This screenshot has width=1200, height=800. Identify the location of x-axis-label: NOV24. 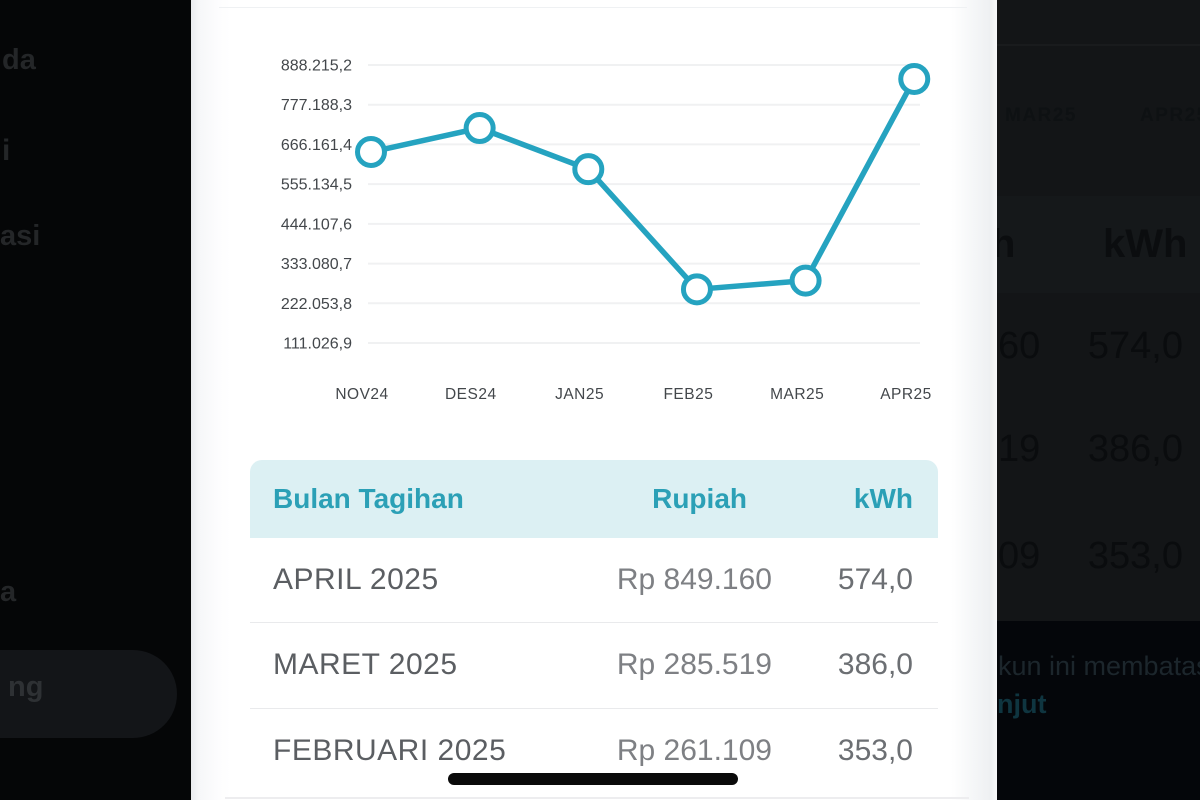
(361, 394).